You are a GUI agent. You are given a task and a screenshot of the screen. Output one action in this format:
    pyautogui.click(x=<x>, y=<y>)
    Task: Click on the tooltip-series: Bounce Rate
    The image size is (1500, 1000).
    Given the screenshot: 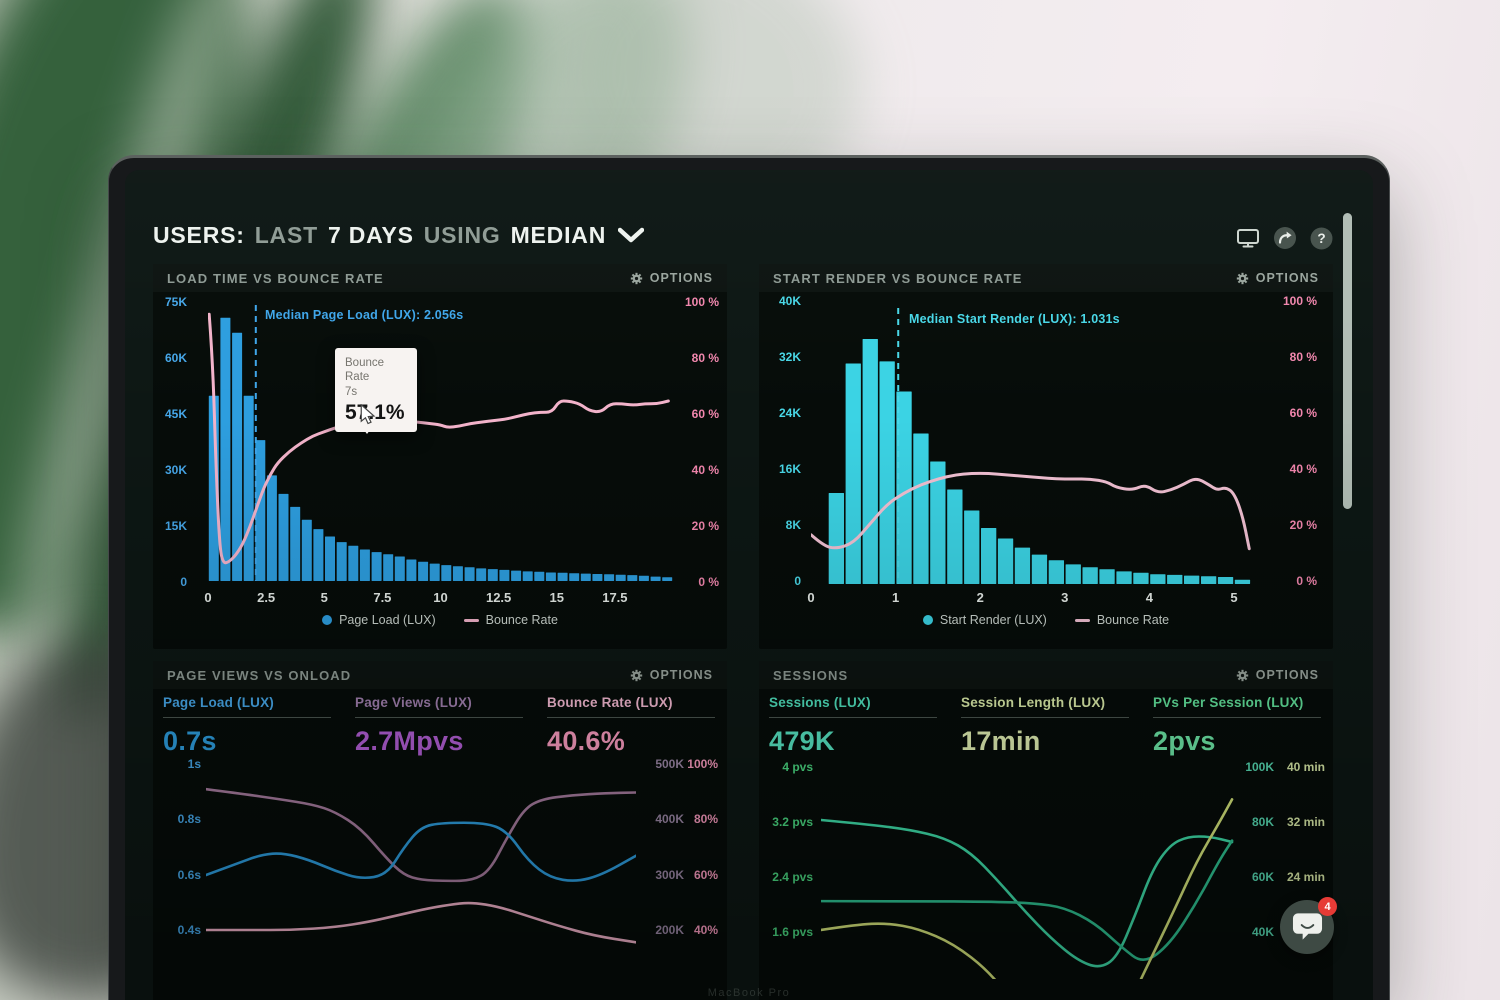 What is the action you would take?
    pyautogui.click(x=365, y=370)
    